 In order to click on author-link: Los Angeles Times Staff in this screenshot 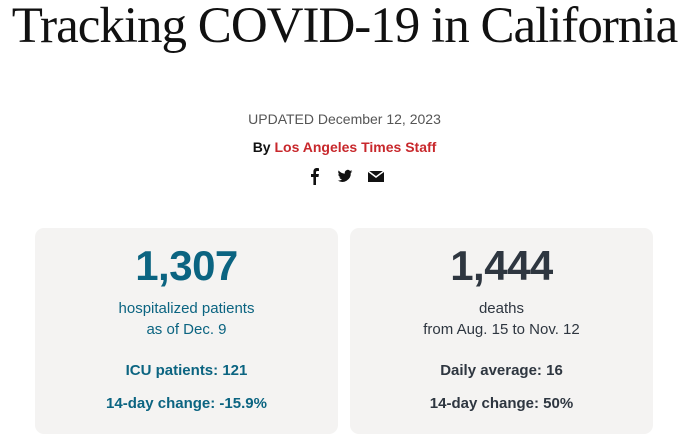, I will do `click(355, 147)`.